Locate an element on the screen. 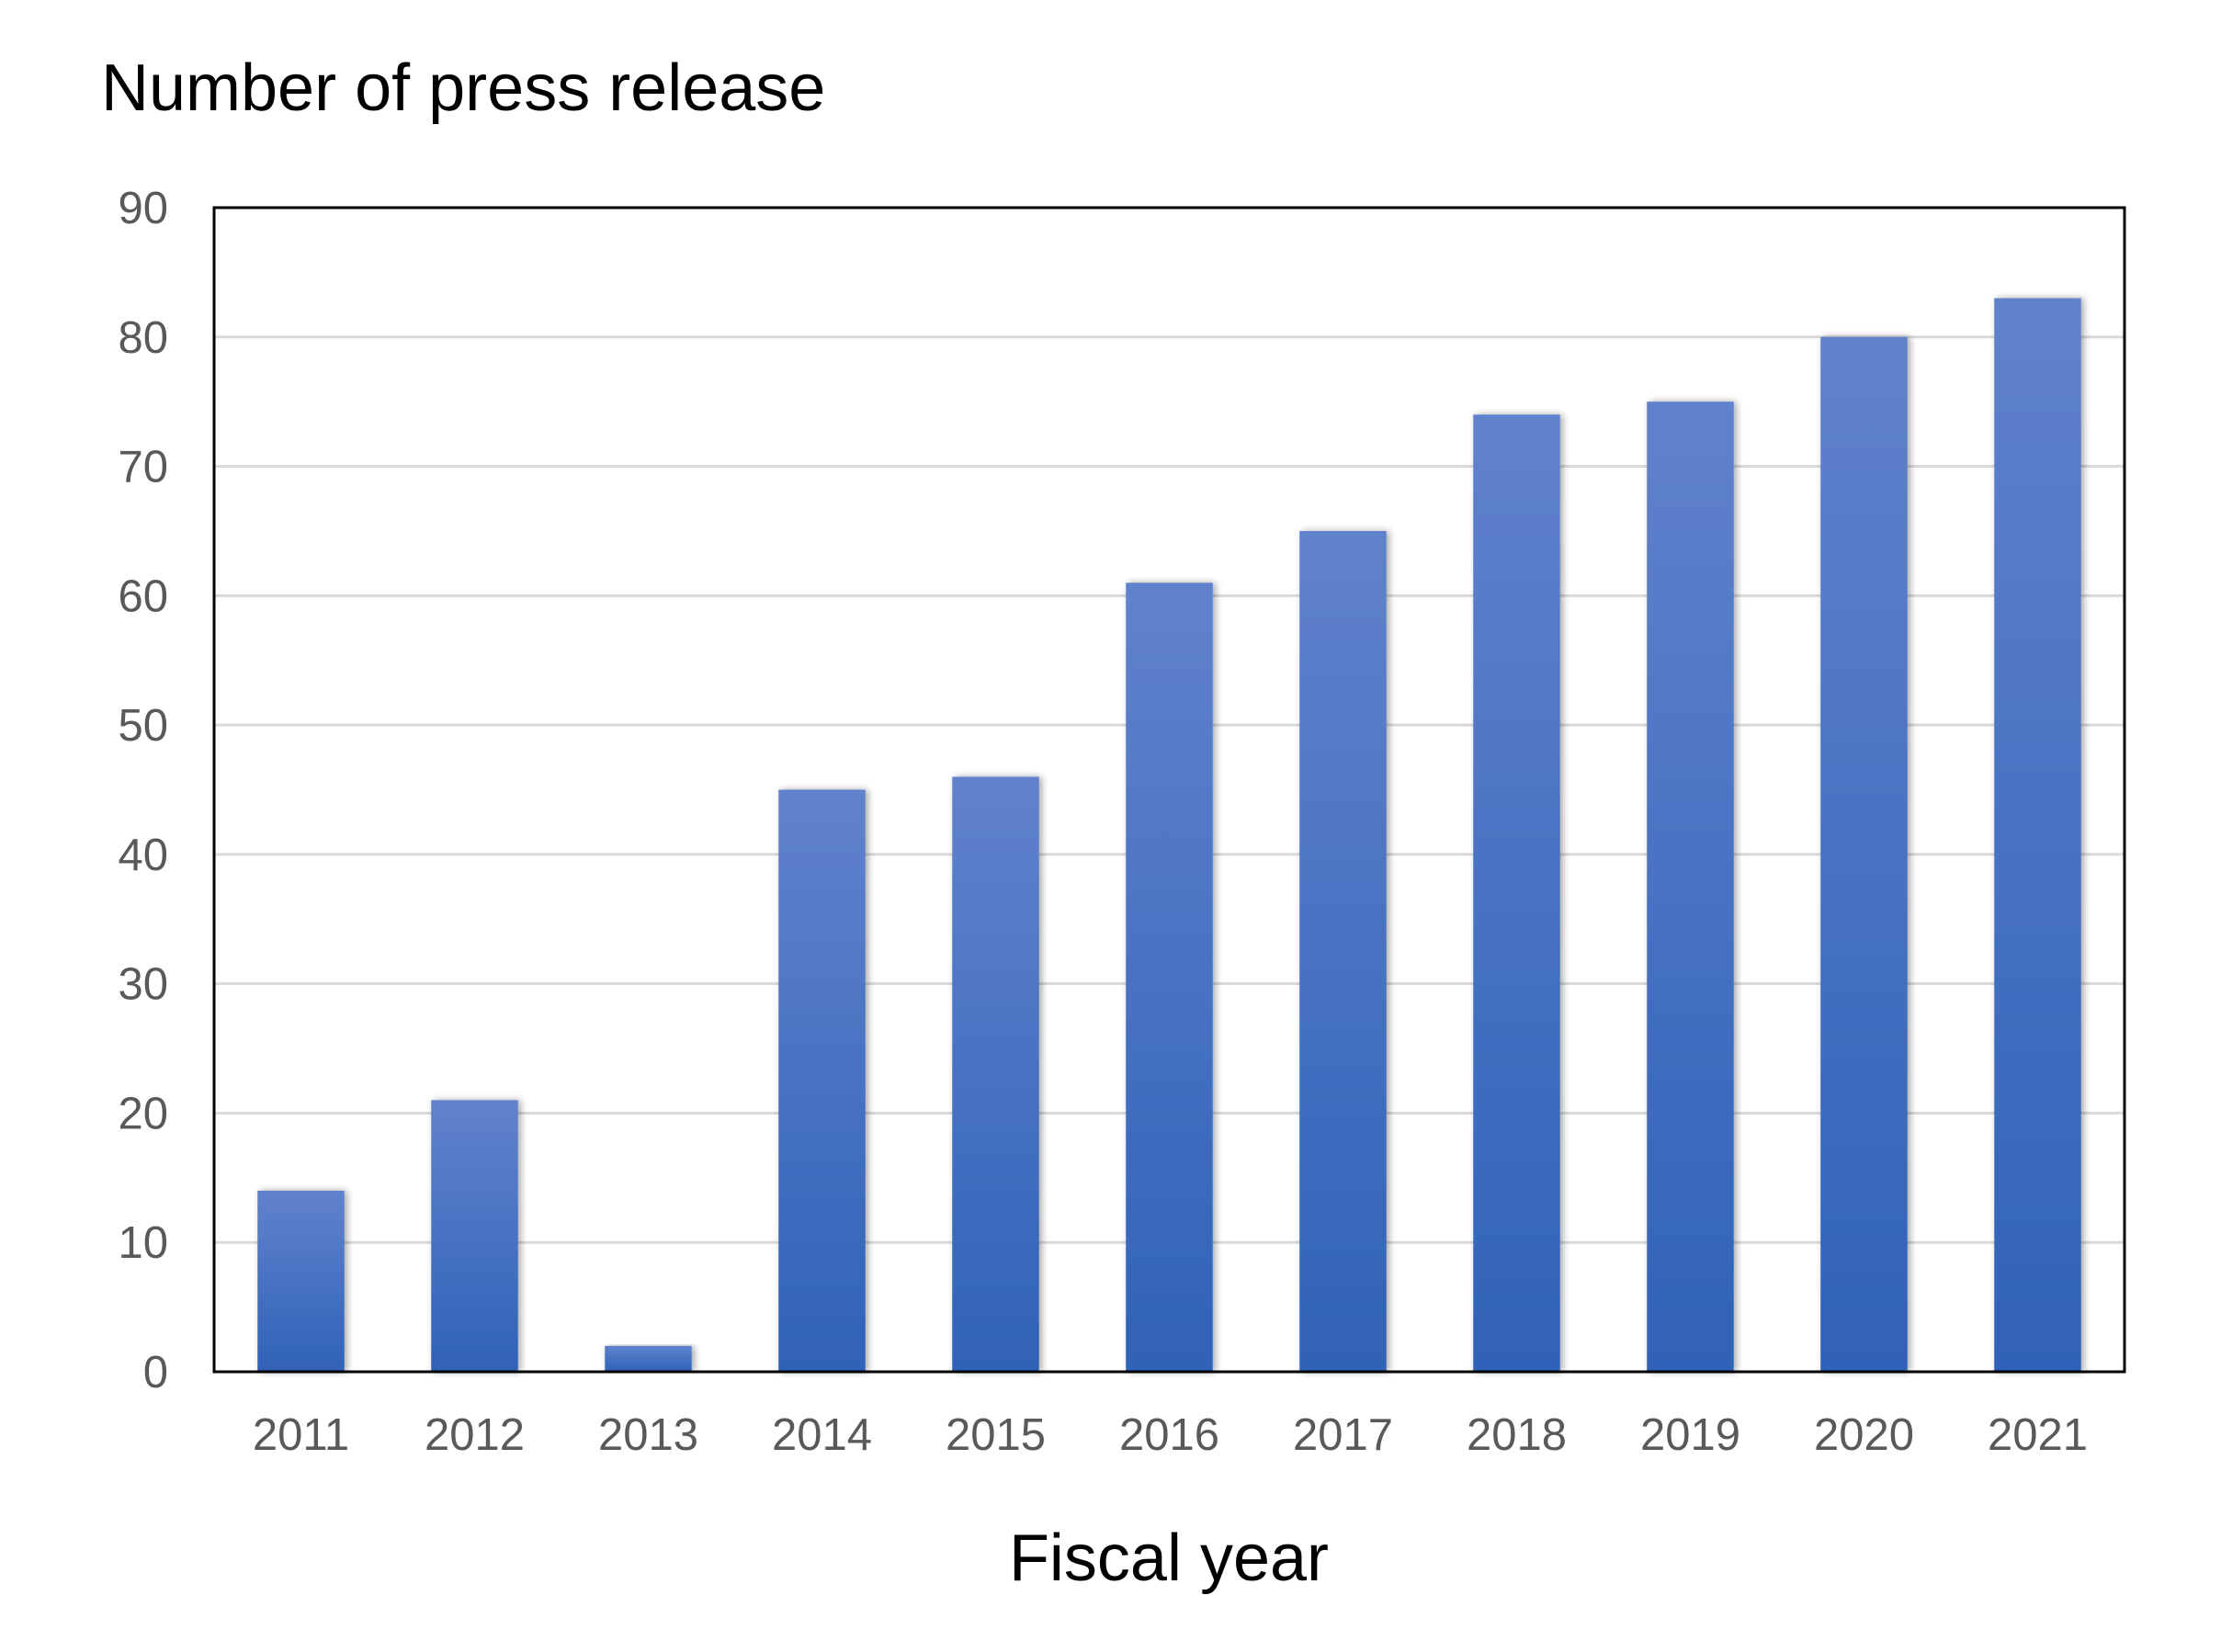 Image resolution: width=2221 pixels, height=1652 pixels. bar-2016 is located at coordinates (1169, 977).